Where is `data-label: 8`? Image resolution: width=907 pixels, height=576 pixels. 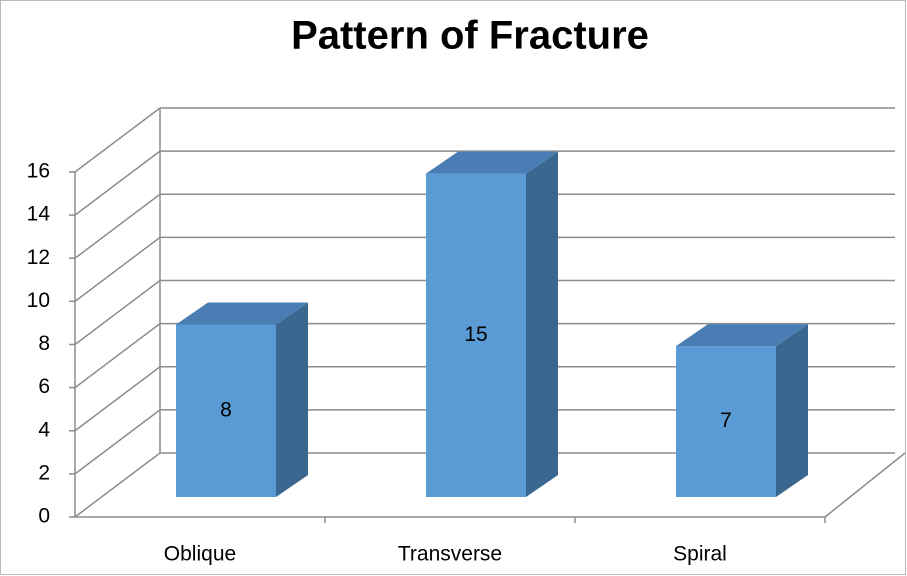 data-label: 8 is located at coordinates (226, 409).